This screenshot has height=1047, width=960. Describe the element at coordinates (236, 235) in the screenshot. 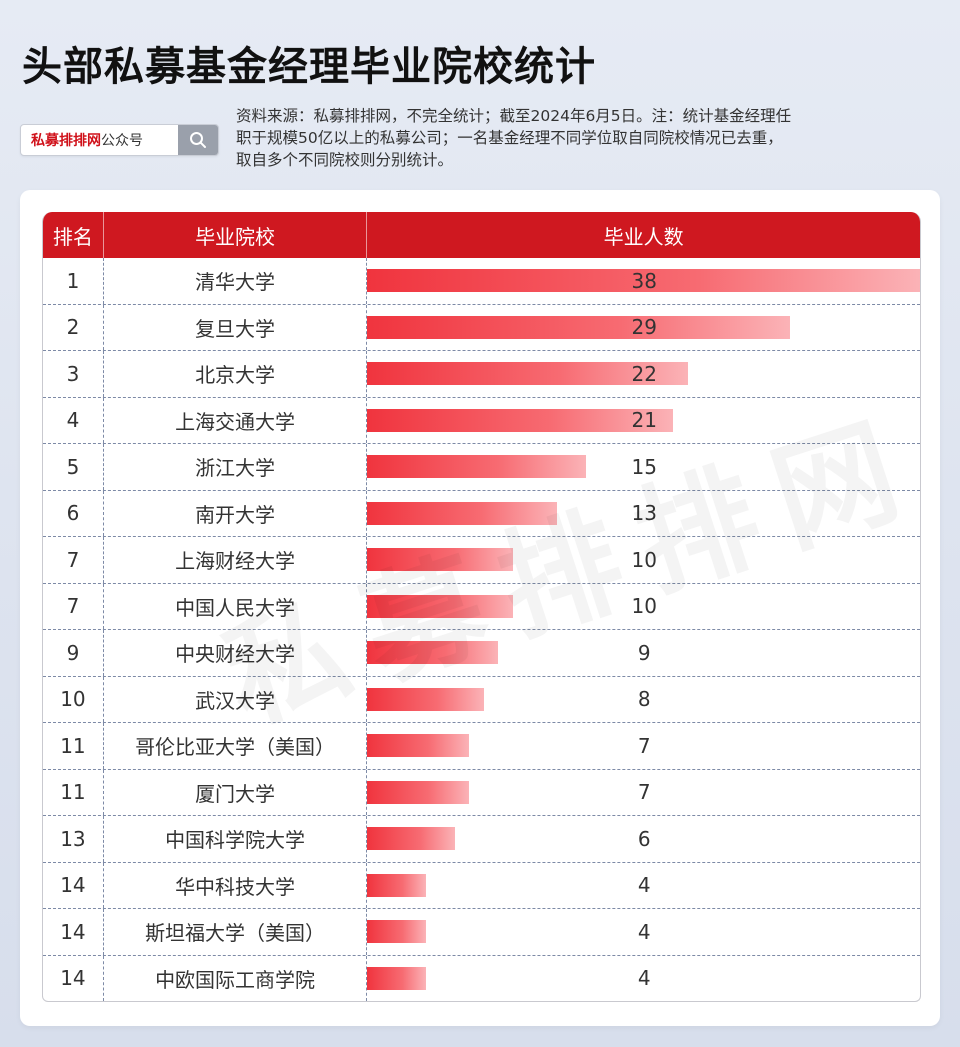

I see `header-school: 毕业院校` at that location.